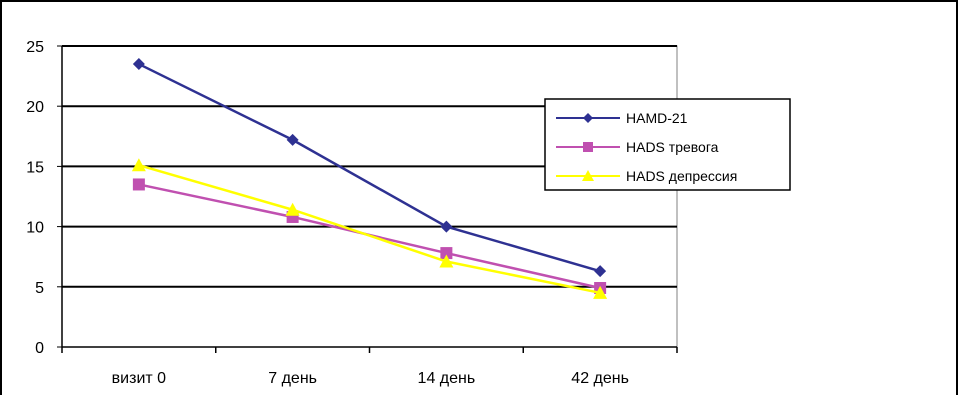 This screenshot has height=395, width=958. Describe the element at coordinates (447, 378) in the screenshot. I see `x-tick-label-2: 14 день` at that location.